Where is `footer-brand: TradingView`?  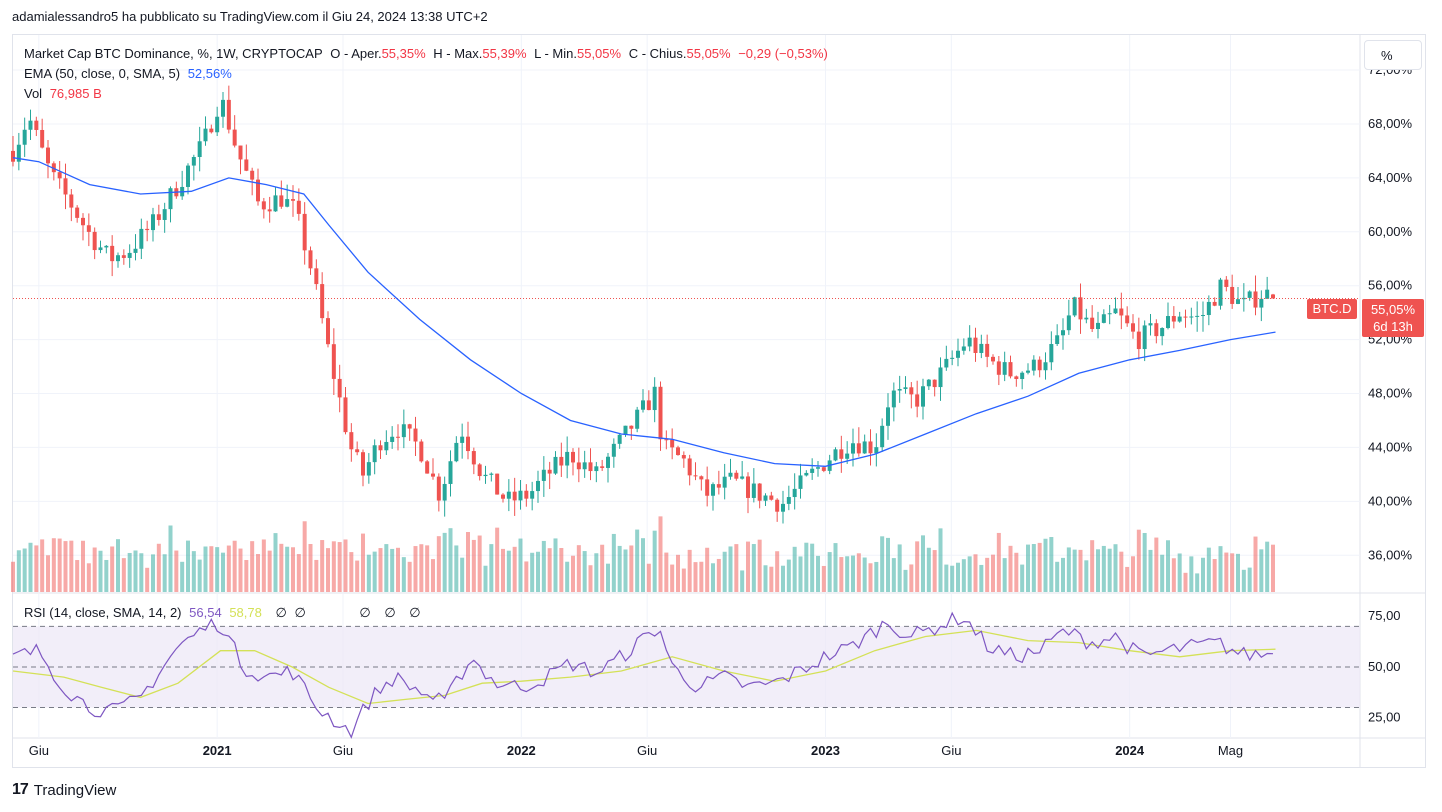 footer-brand: TradingView is located at coordinates (75, 790).